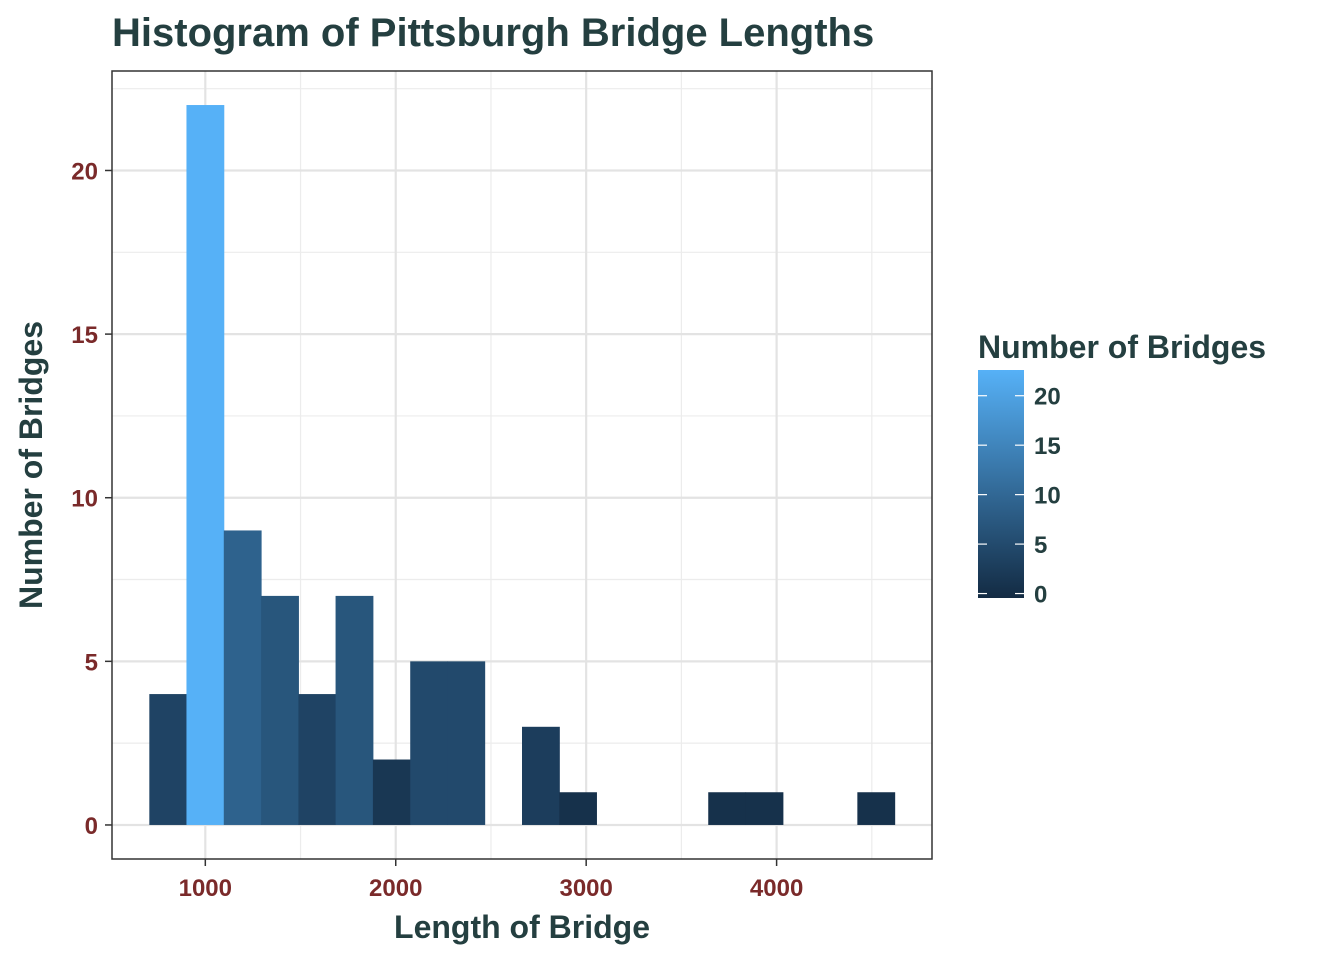 Image resolution: width=1344 pixels, height=960 pixels. What do you see at coordinates (205, 888) in the screenshot?
I see `x-tick-label: 1000` at bounding box center [205, 888].